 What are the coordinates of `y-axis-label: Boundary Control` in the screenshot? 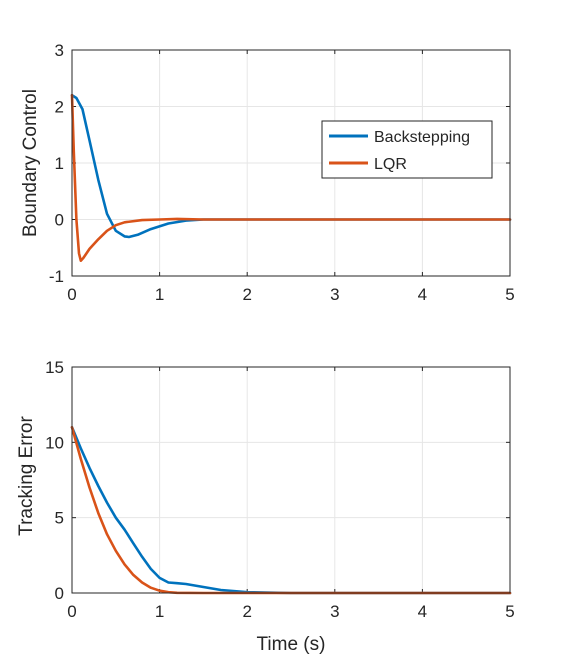 It's located at (30, 163).